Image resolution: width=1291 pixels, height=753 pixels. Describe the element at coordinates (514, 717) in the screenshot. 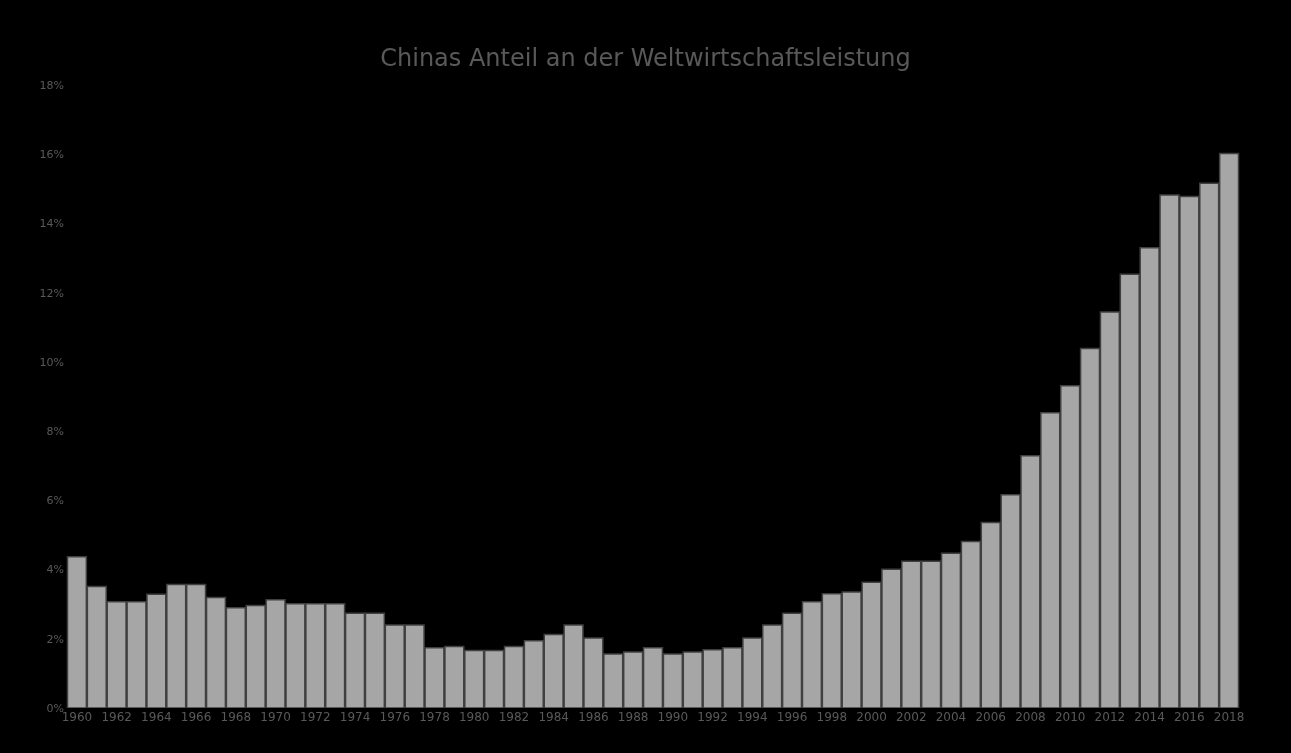

I see `x-tick-label: 1982` at that location.